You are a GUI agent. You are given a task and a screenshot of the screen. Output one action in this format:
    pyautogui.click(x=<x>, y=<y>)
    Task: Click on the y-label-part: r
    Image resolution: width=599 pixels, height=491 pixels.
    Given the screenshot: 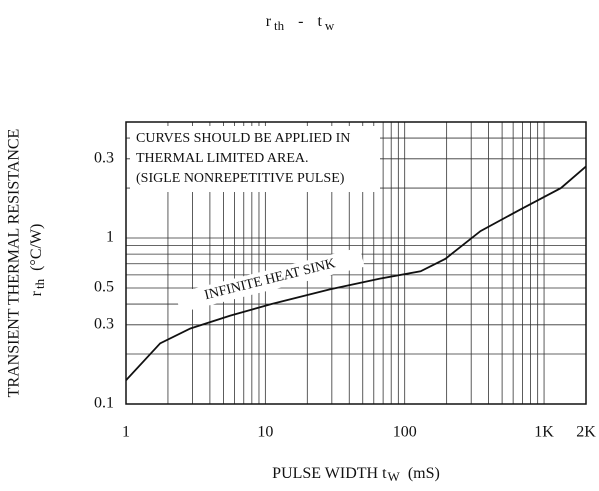 What is the action you would take?
    pyautogui.click(x=36, y=293)
    